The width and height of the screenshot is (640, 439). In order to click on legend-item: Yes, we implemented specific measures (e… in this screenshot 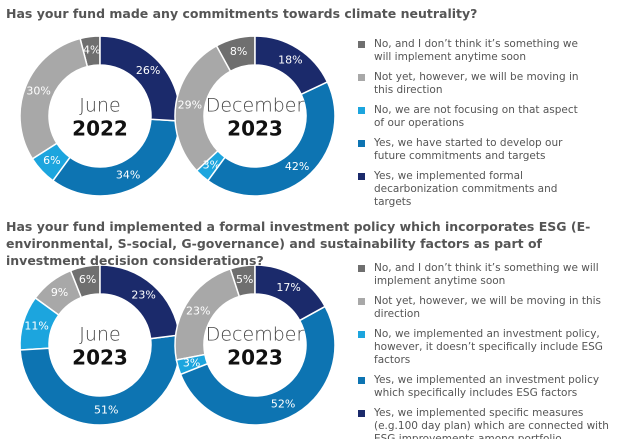, I will do `click(489, 423)`.